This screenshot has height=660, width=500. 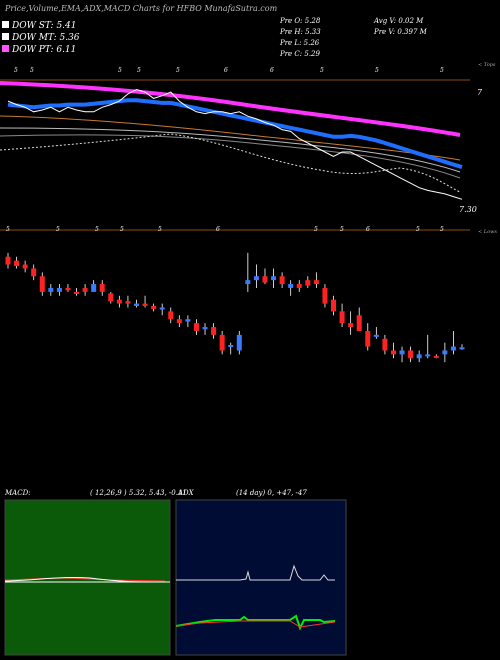 What do you see at coordinates (400, 32) in the screenshot?
I see `pre-volume: Pre V: 0.397 M` at bounding box center [400, 32].